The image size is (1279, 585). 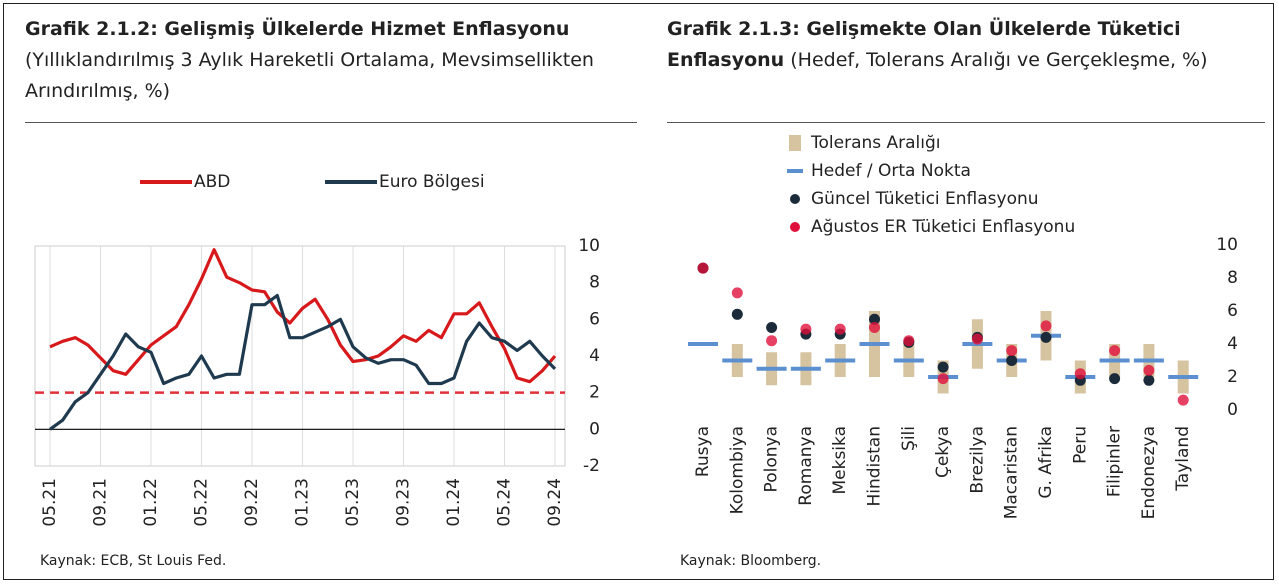 I want to click on x-tick-label: 01.23, so click(x=303, y=502).